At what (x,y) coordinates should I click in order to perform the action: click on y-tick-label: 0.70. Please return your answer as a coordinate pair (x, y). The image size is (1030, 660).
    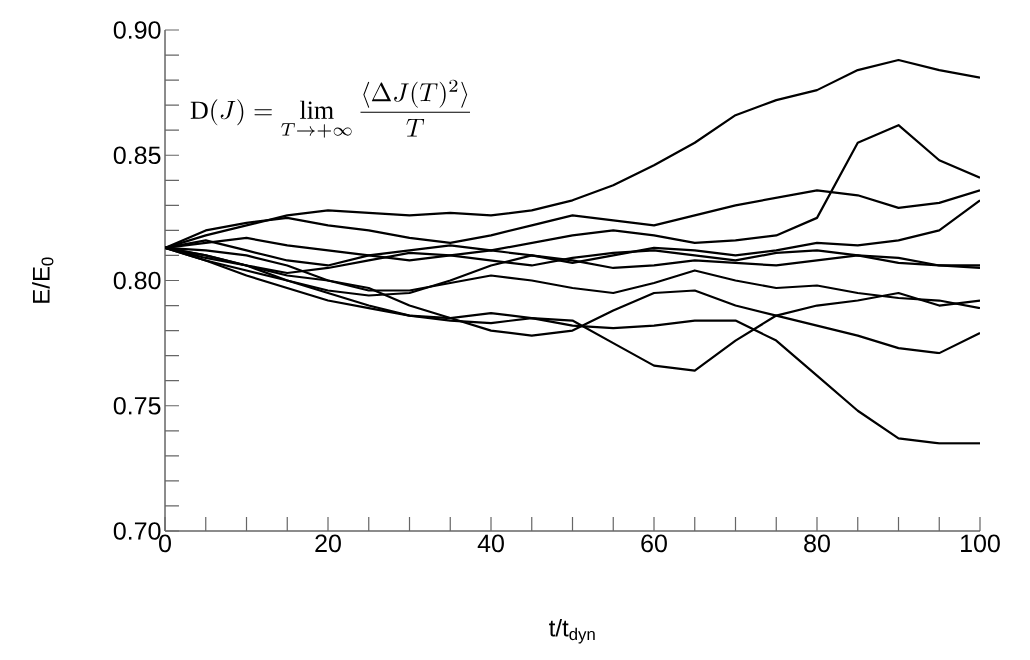
    Looking at the image, I should click on (137, 531).